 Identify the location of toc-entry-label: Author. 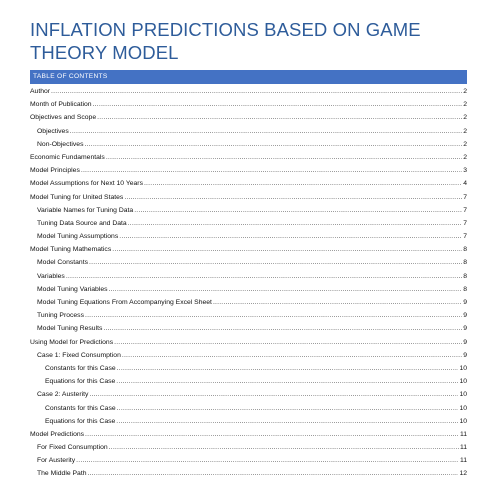
(40, 91).